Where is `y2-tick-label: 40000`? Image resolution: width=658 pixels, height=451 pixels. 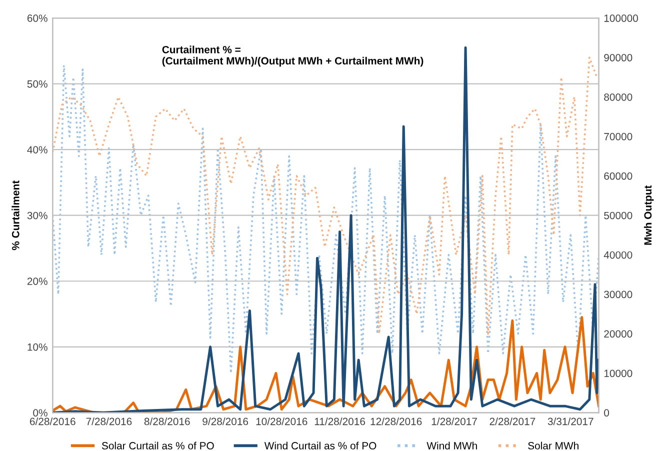 y2-tick-label: 40000 is located at coordinates (618, 255).